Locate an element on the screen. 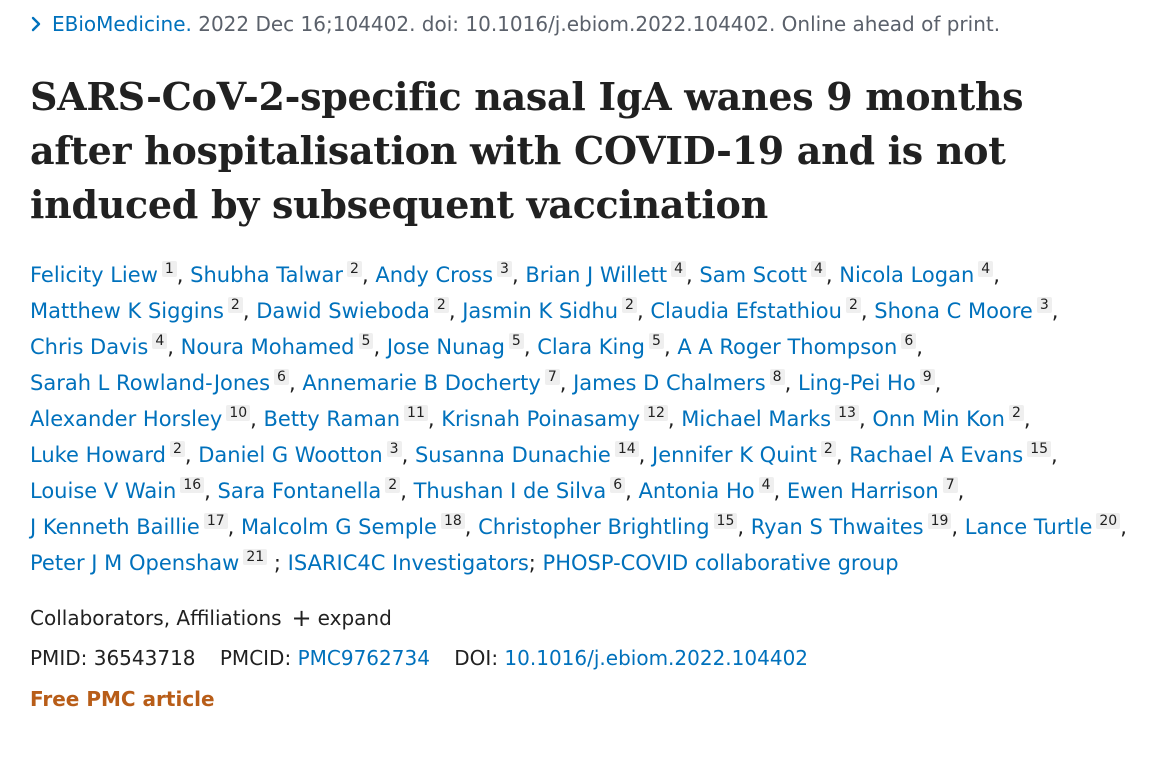 Image resolution: width=1161 pixels, height=757 pixels. author-name-link: Sarah L Rowland-Jones is located at coordinates (150, 383).